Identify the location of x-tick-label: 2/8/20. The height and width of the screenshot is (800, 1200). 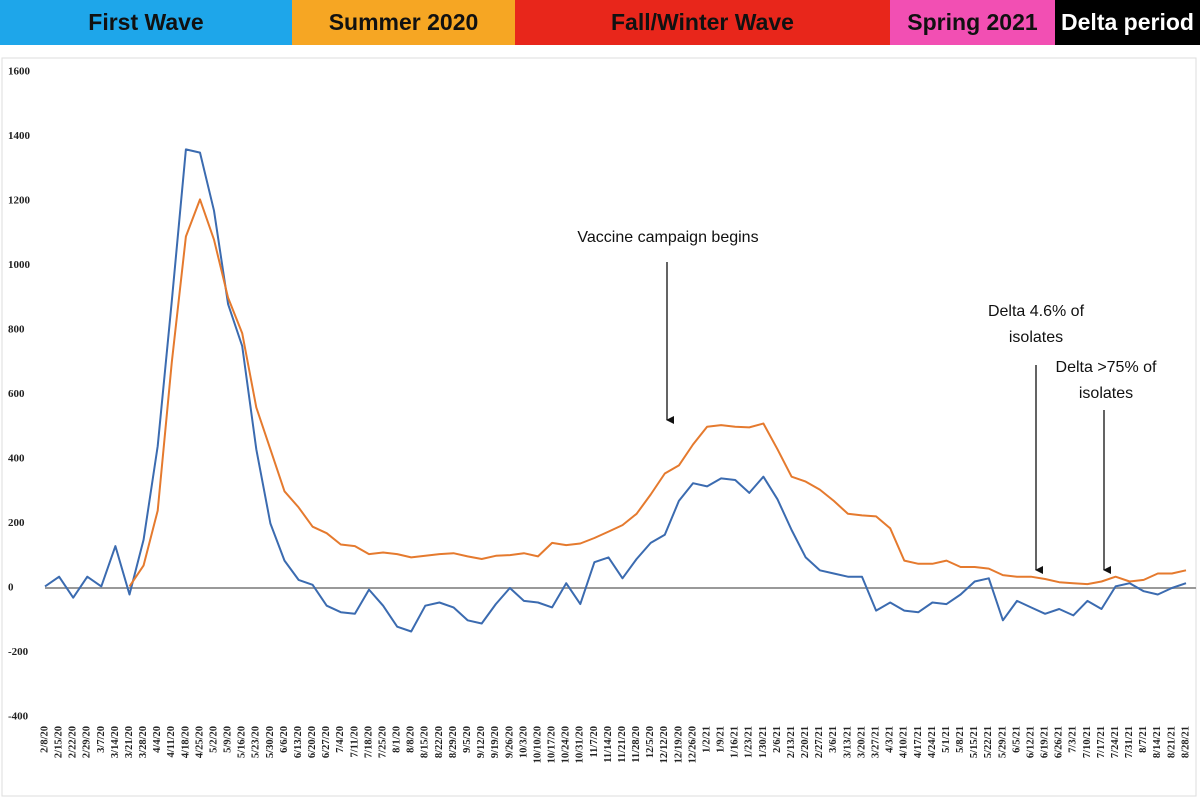
(44, 739).